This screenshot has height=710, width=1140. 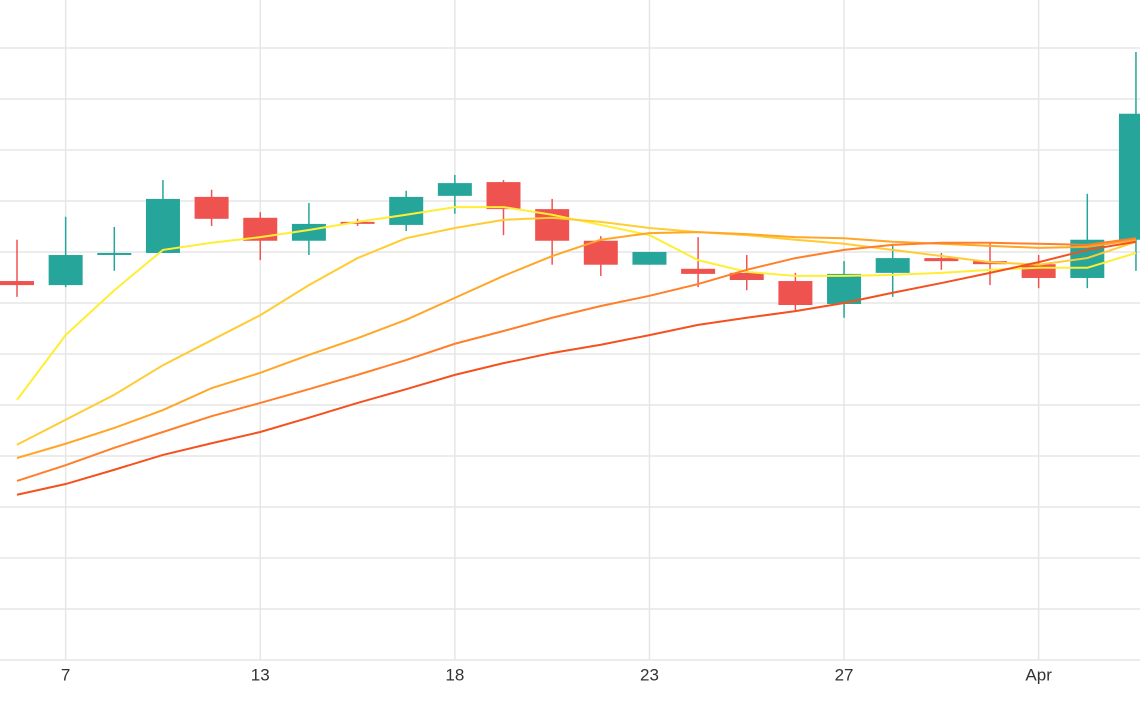 I want to click on x-tick-label: 27, so click(x=844, y=674).